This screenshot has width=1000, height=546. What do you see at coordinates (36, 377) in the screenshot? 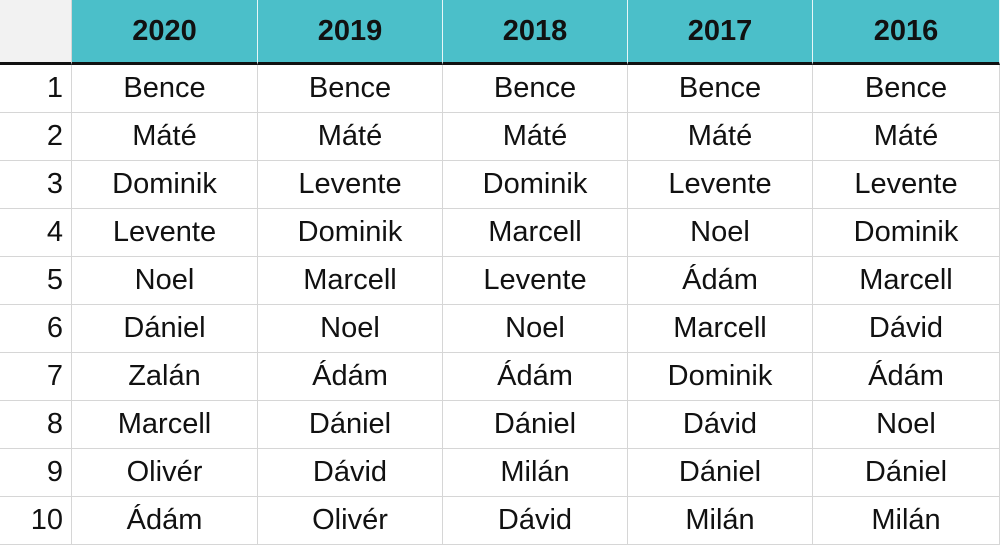
I see `row-number: 7` at bounding box center [36, 377].